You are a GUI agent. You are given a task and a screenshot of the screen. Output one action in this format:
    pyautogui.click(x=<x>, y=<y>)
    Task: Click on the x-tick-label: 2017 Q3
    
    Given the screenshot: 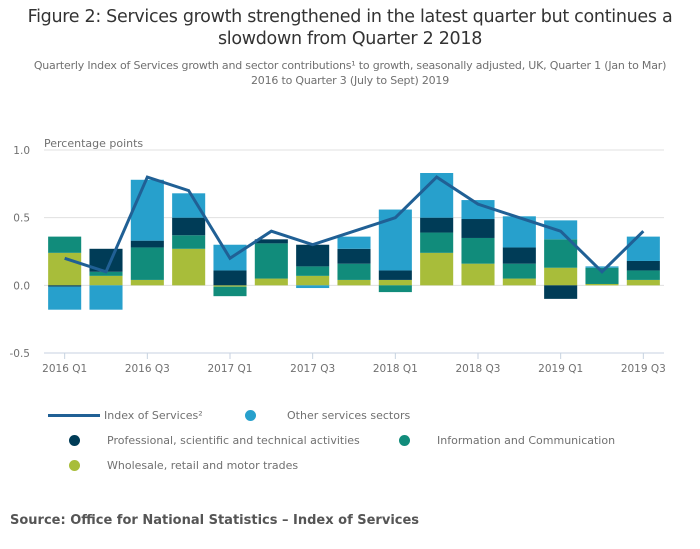 What is the action you would take?
    pyautogui.click(x=312, y=369)
    